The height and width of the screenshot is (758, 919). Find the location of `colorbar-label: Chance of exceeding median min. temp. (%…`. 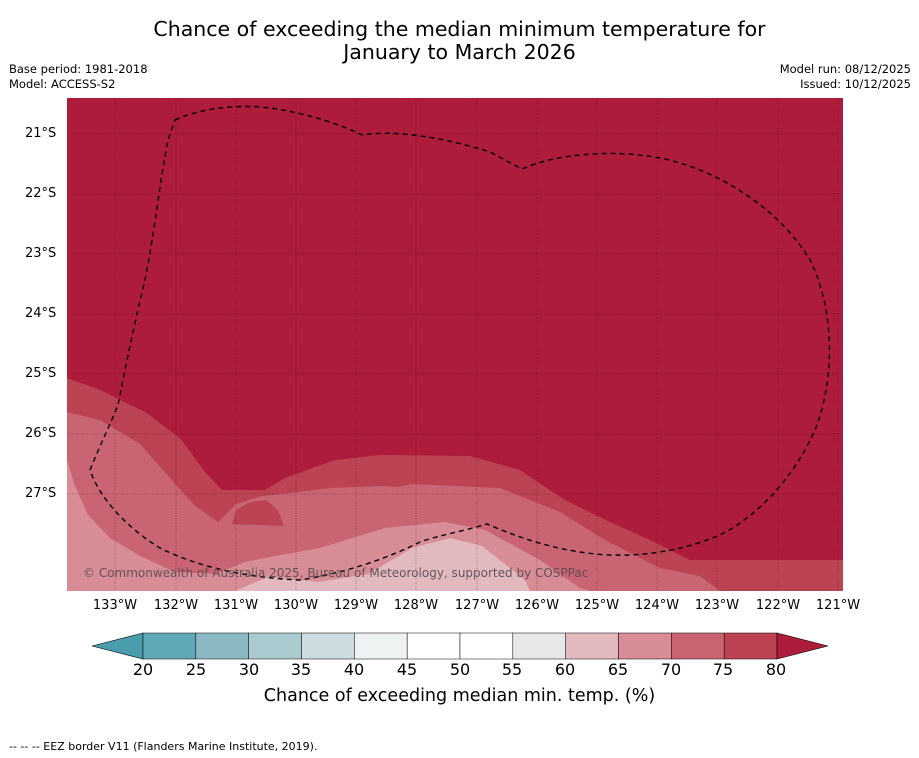

colorbar-label: Chance of exceeding median min. temp. (%… is located at coordinates (459, 696).